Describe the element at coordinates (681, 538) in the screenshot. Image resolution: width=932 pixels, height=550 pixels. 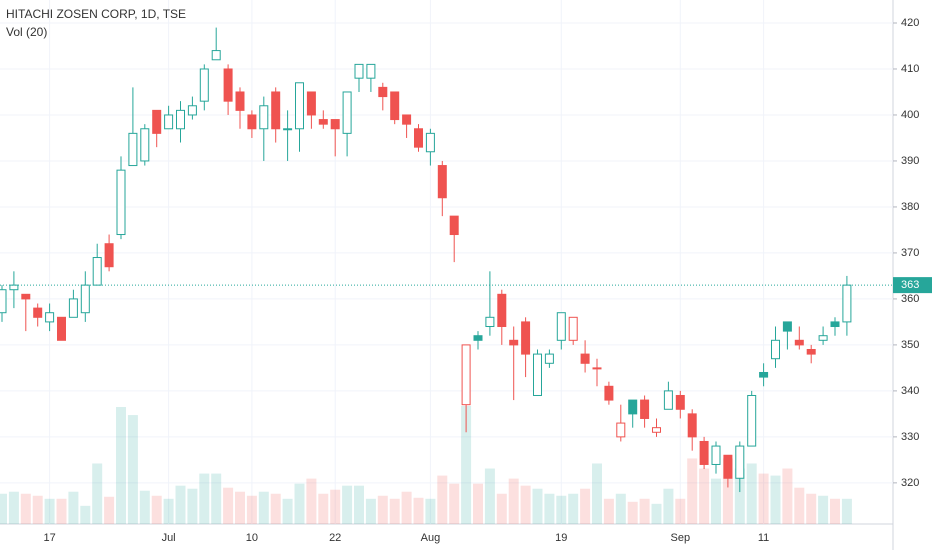
I see `x-tick-label: Sep` at that location.